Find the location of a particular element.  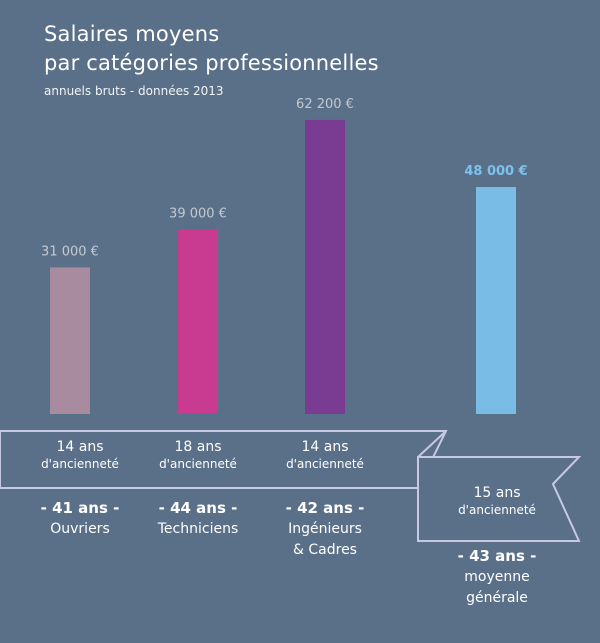

category-name-line1: Ingénieurs is located at coordinates (325, 529).